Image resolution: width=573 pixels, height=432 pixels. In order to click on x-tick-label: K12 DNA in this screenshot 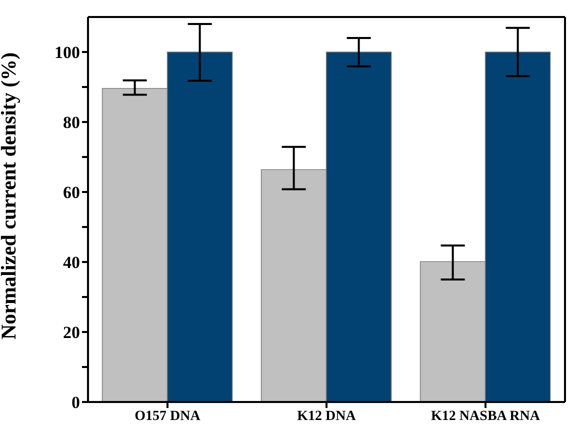, I will do `click(327, 416)`.